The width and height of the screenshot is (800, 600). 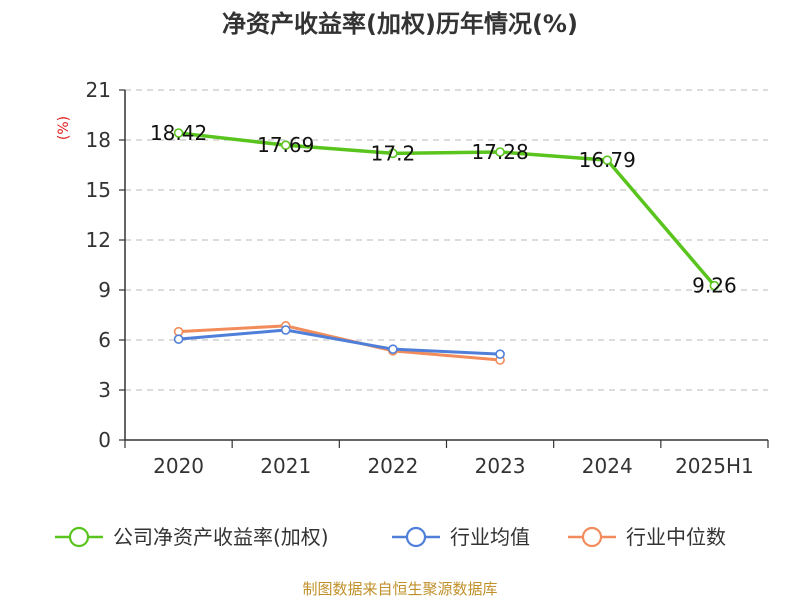 I want to click on legend-label: 行业中位数, so click(x=676, y=537).